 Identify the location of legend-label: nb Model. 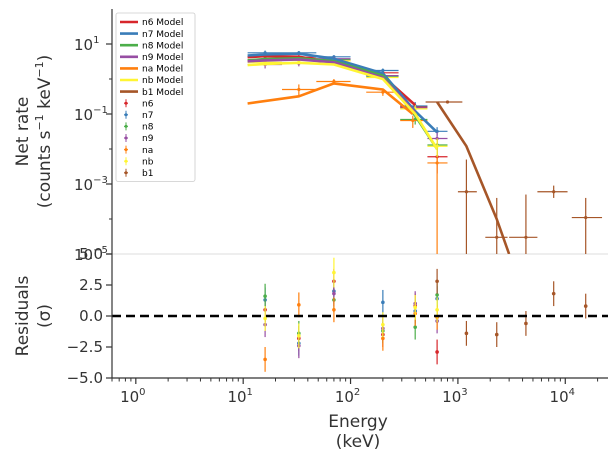
(162, 81).